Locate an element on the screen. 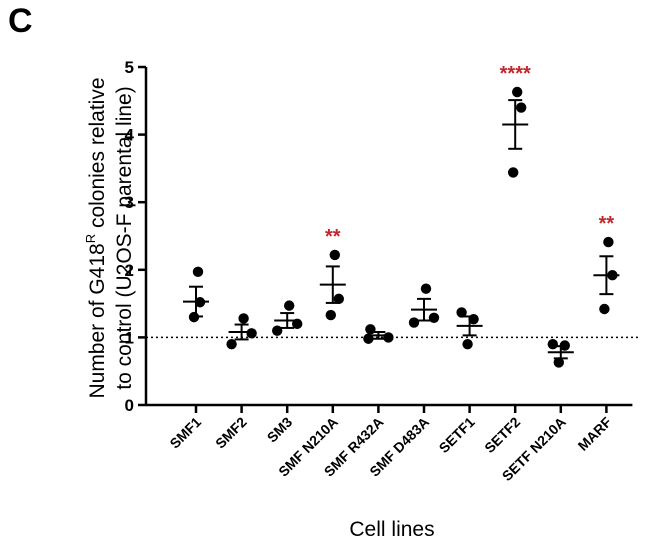  y-tick-label: 4 is located at coordinates (130, 135).